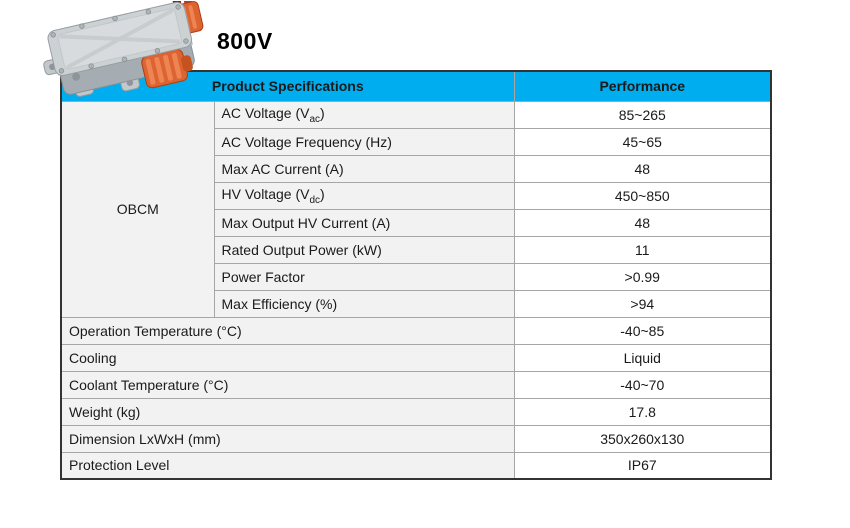 This screenshot has height=528, width=850. Describe the element at coordinates (119, 465) in the screenshot. I see `spec-label-text: Protection Level` at that location.